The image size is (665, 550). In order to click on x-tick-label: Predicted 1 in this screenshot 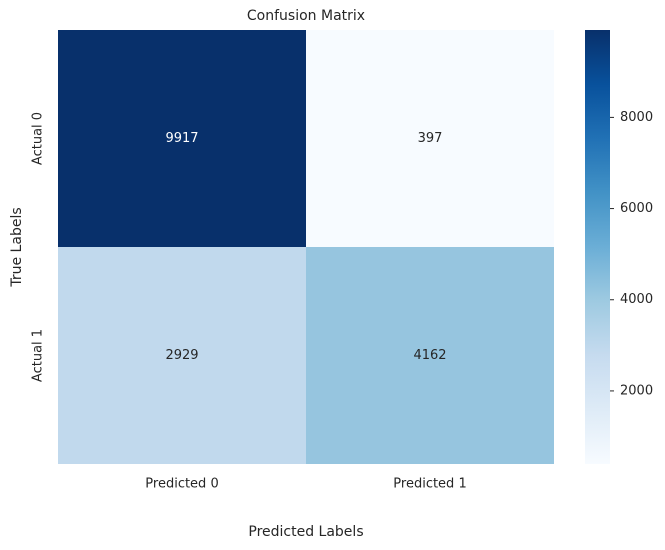, I will do `click(429, 484)`.